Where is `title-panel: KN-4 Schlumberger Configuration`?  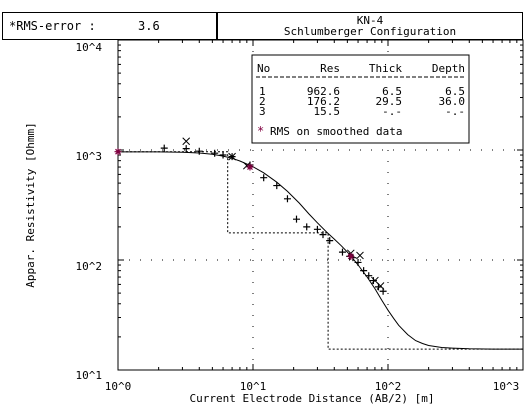 title-panel: KN-4 Schlumberger Configuration is located at coordinates (370, 26).